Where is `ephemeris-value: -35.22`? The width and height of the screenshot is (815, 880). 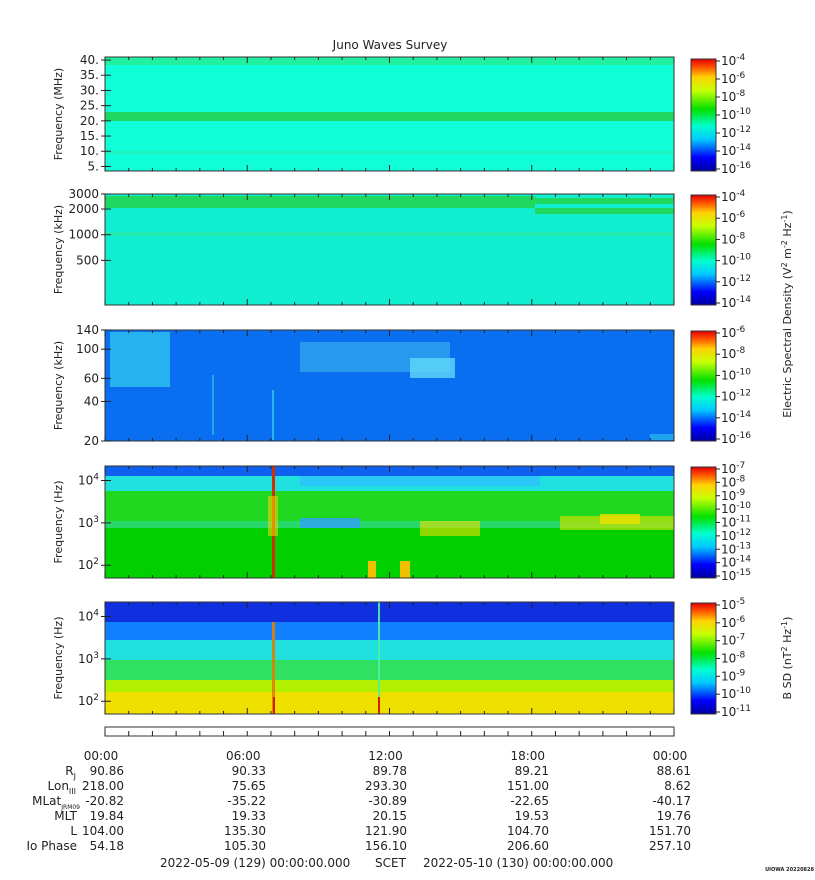
ephemeris-value: -35.22 is located at coordinates (246, 801).